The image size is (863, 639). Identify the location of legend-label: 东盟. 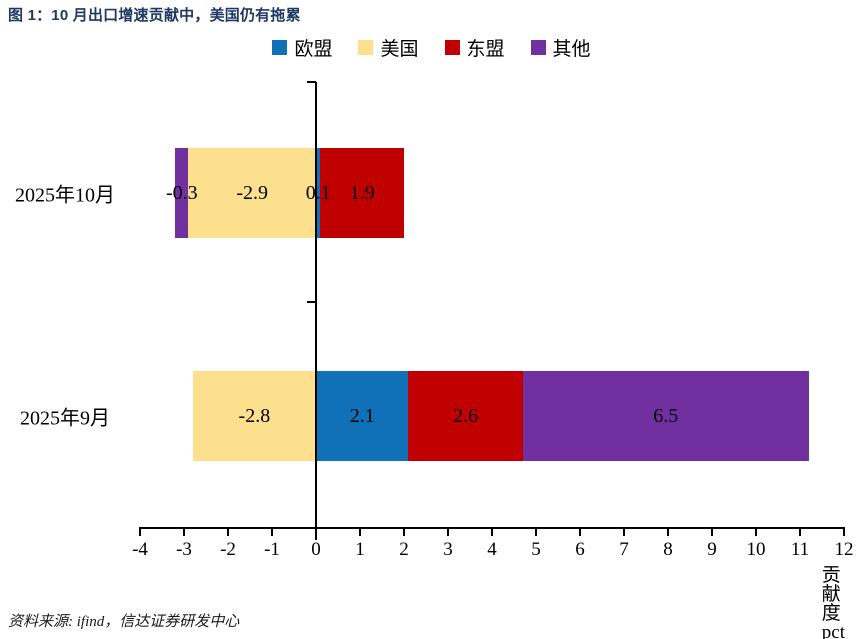
(485, 49).